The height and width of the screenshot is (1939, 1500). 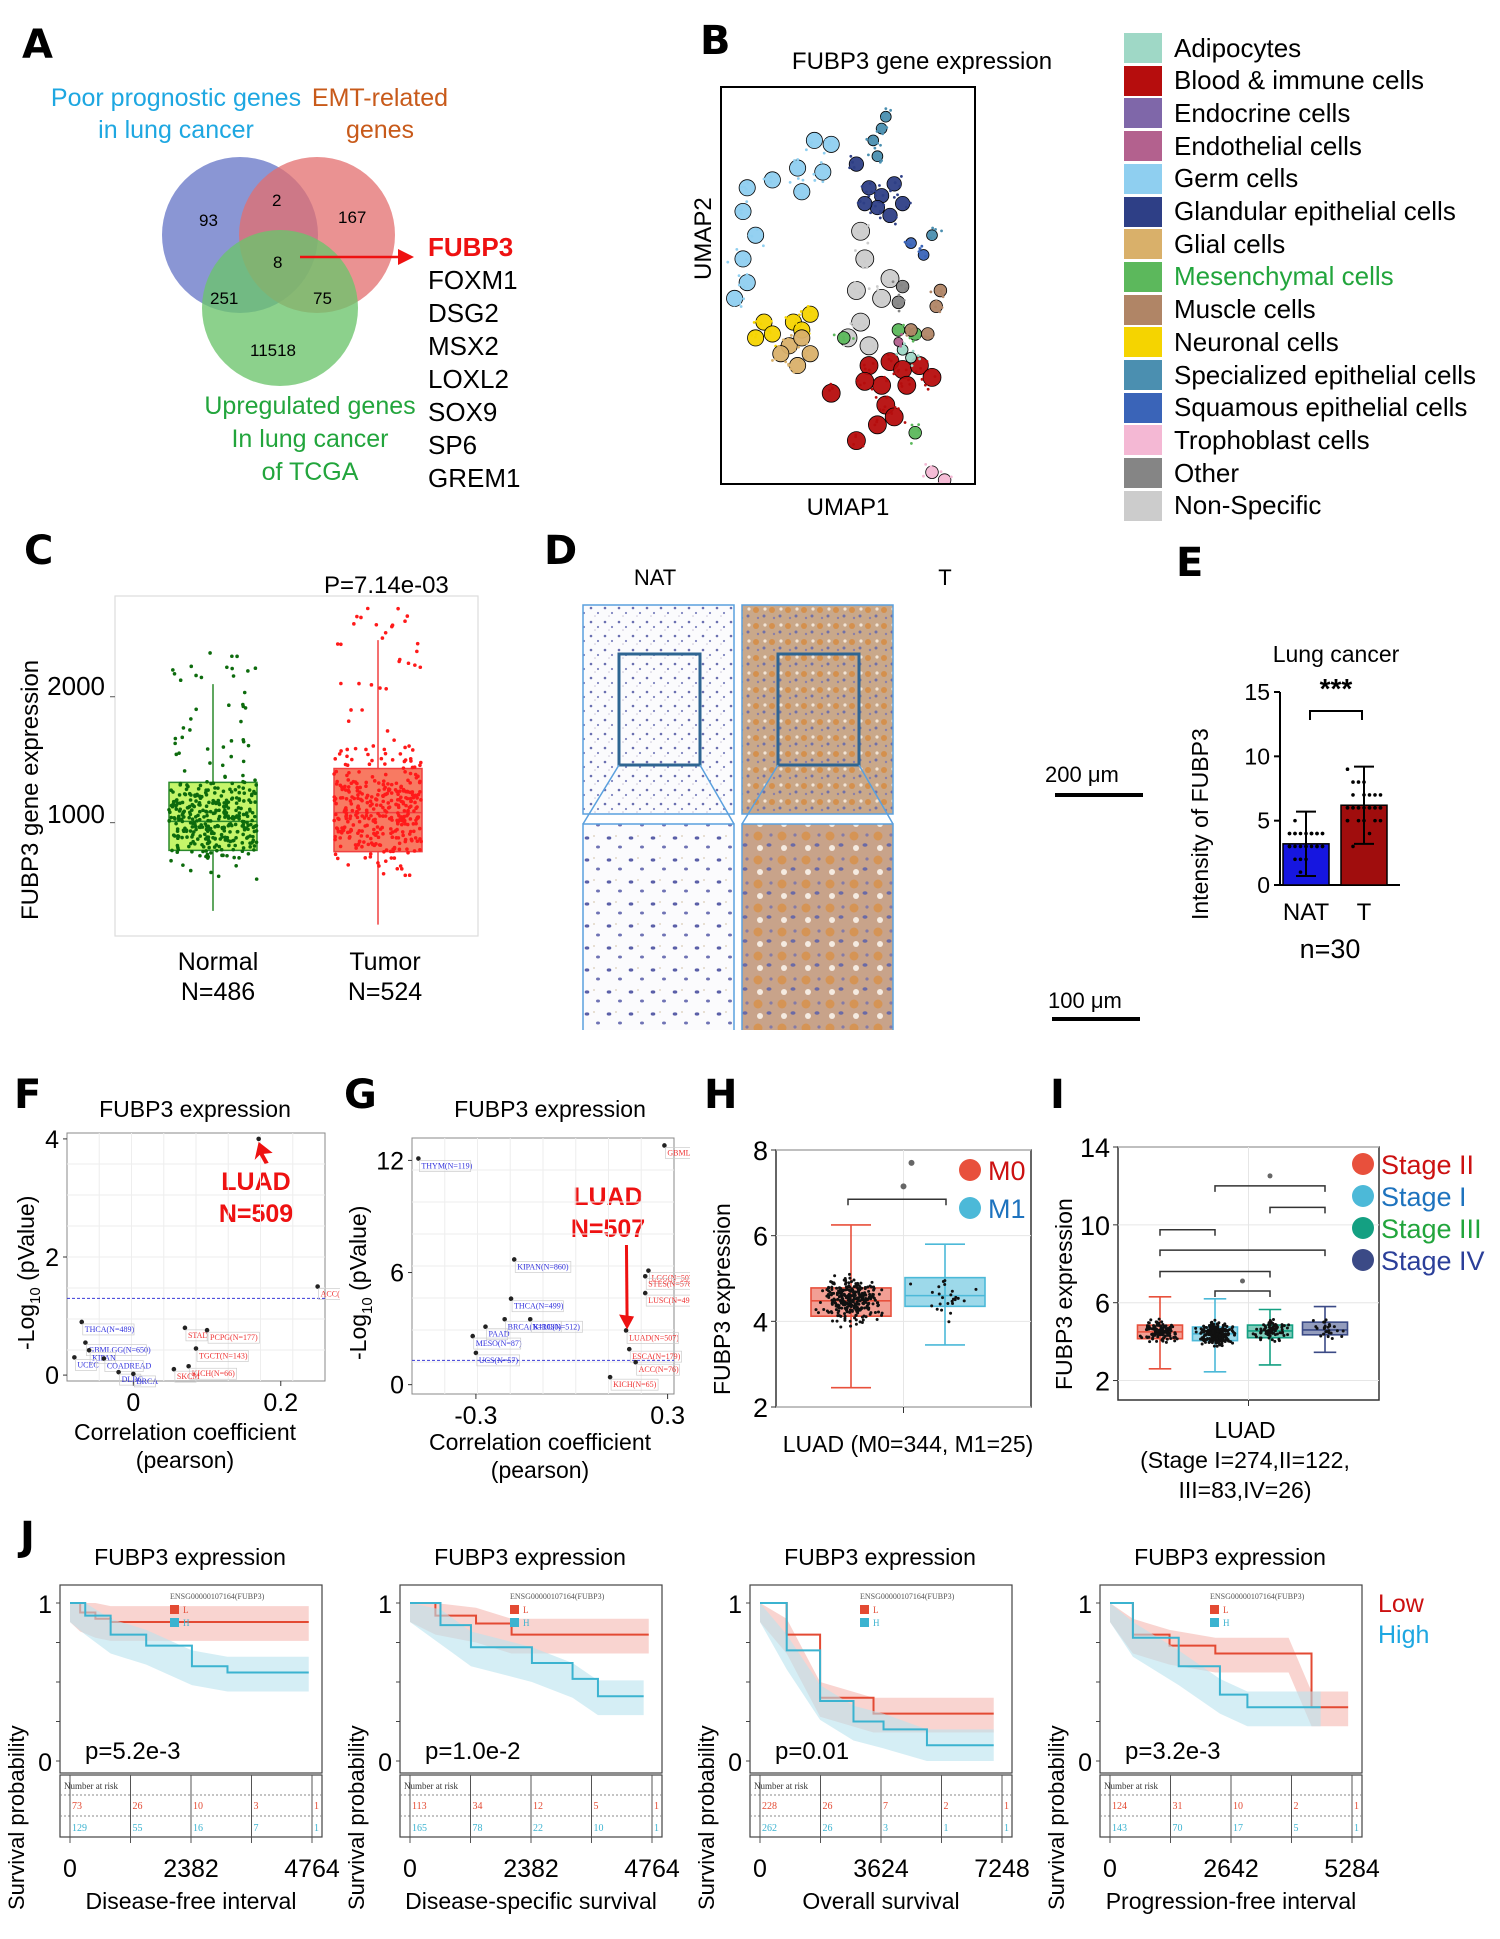 I want to click on xtick-label: 0.2, so click(x=280, y=1403).